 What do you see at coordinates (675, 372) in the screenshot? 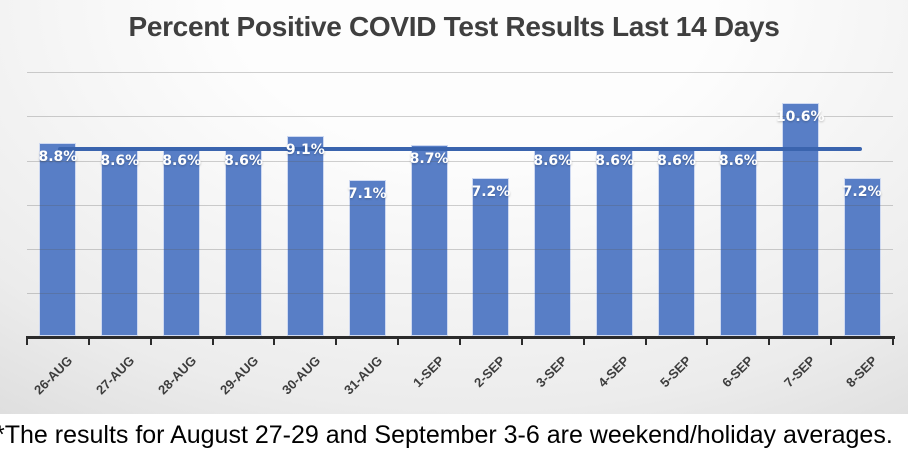
I see `x-axis-label: 5-SEP` at bounding box center [675, 372].